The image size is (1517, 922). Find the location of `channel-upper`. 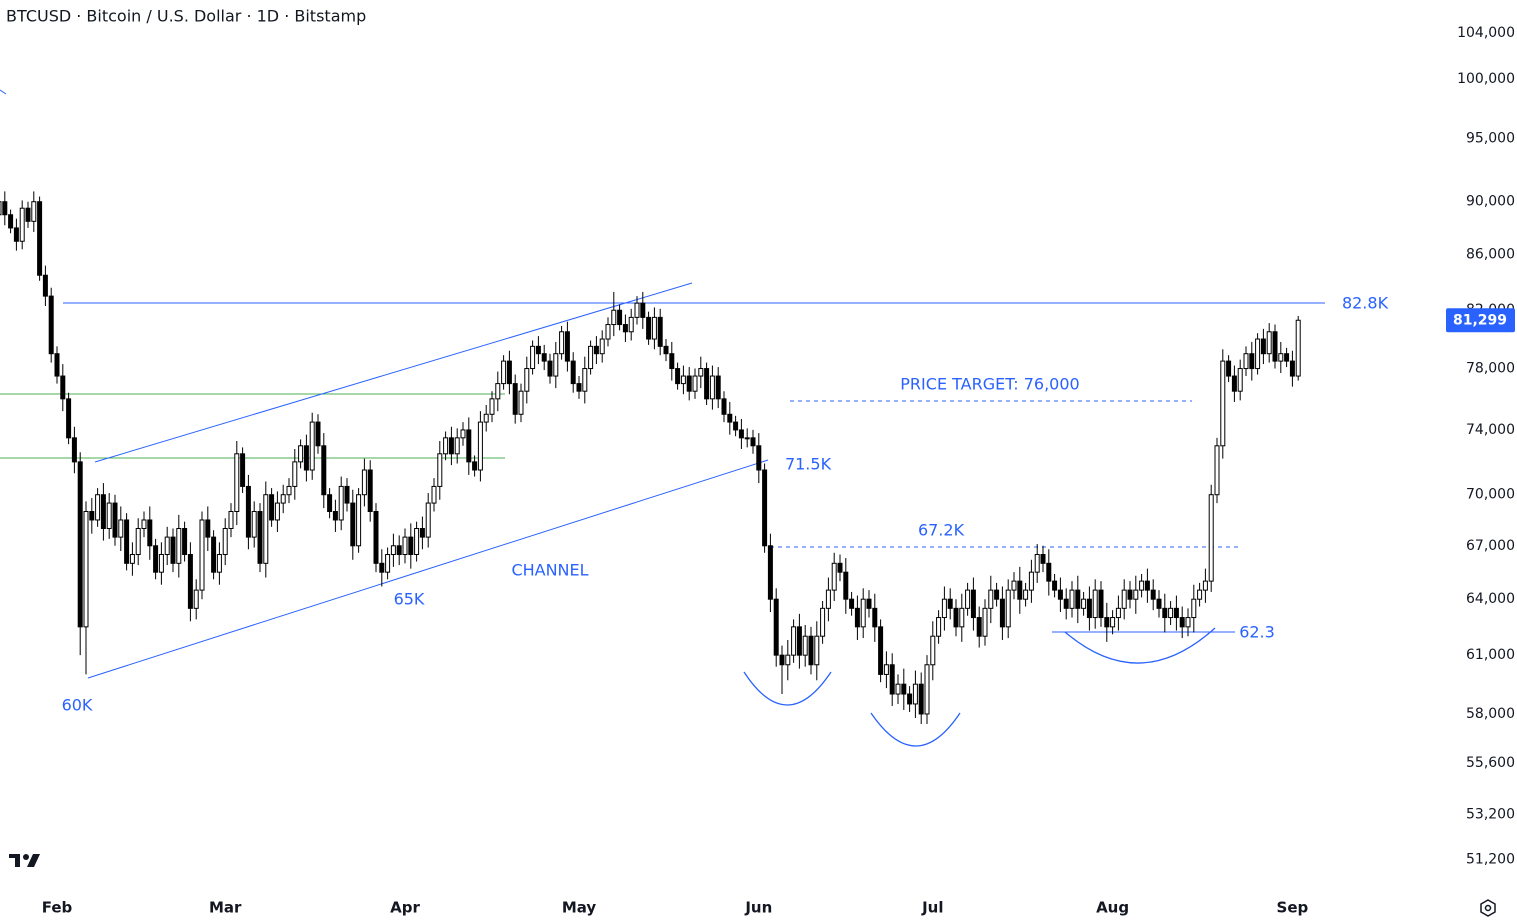

channel-upper is located at coordinates (393, 372).